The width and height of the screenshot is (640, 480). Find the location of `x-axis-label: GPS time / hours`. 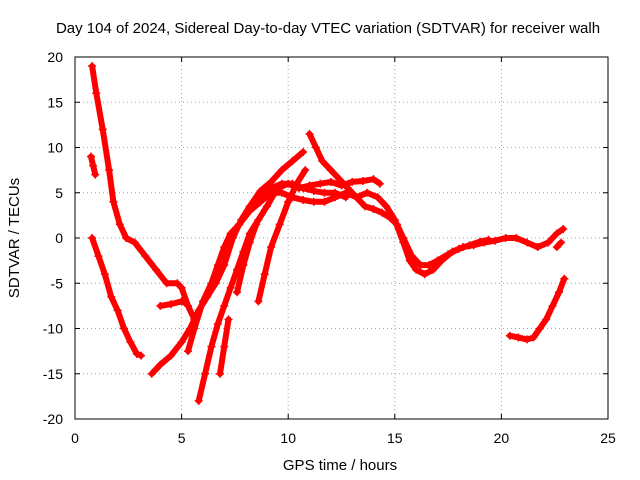

x-axis-label: GPS time / hours is located at coordinates (340, 465).